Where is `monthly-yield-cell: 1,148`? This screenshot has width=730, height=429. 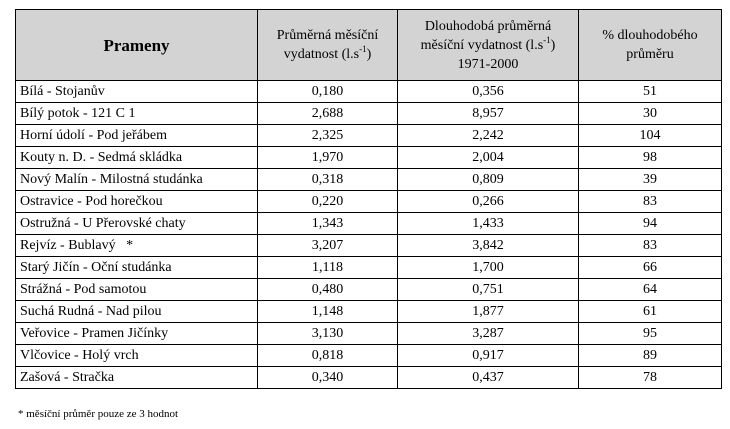
monthly-yield-cell: 1,148 is located at coordinates (327, 311).